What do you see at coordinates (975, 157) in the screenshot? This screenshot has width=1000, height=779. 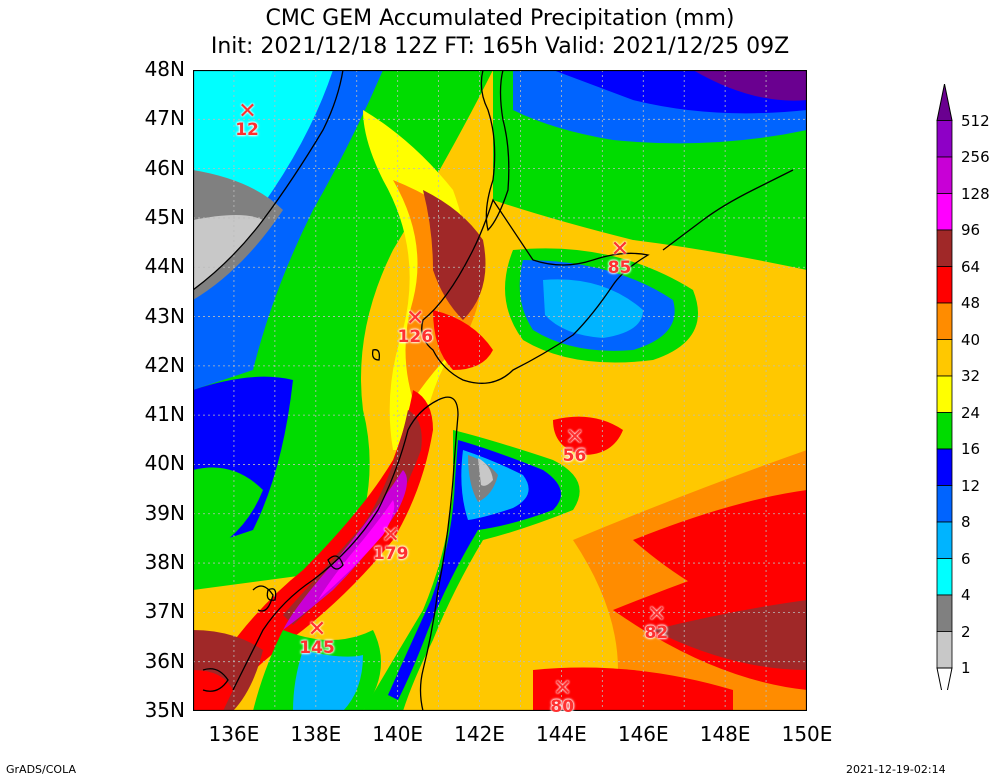 I see `colorbar-label: 256` at bounding box center [975, 157].